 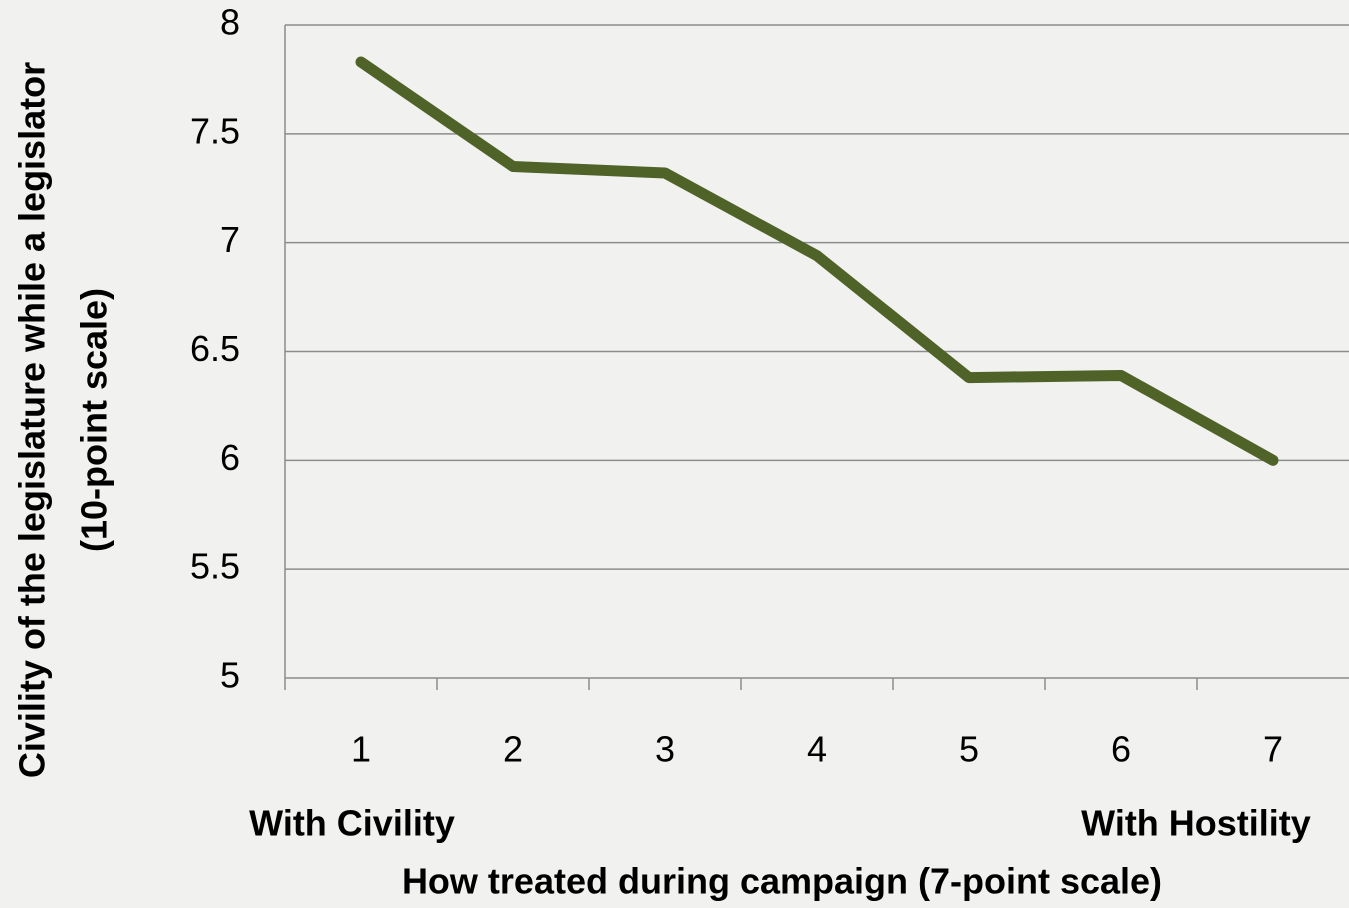 I want to click on y-tick-label: 5.5, so click(x=215, y=566).